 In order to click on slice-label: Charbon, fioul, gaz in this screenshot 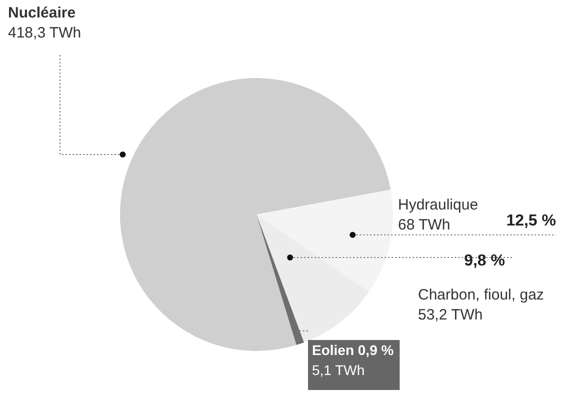, I will do `click(481, 295)`.